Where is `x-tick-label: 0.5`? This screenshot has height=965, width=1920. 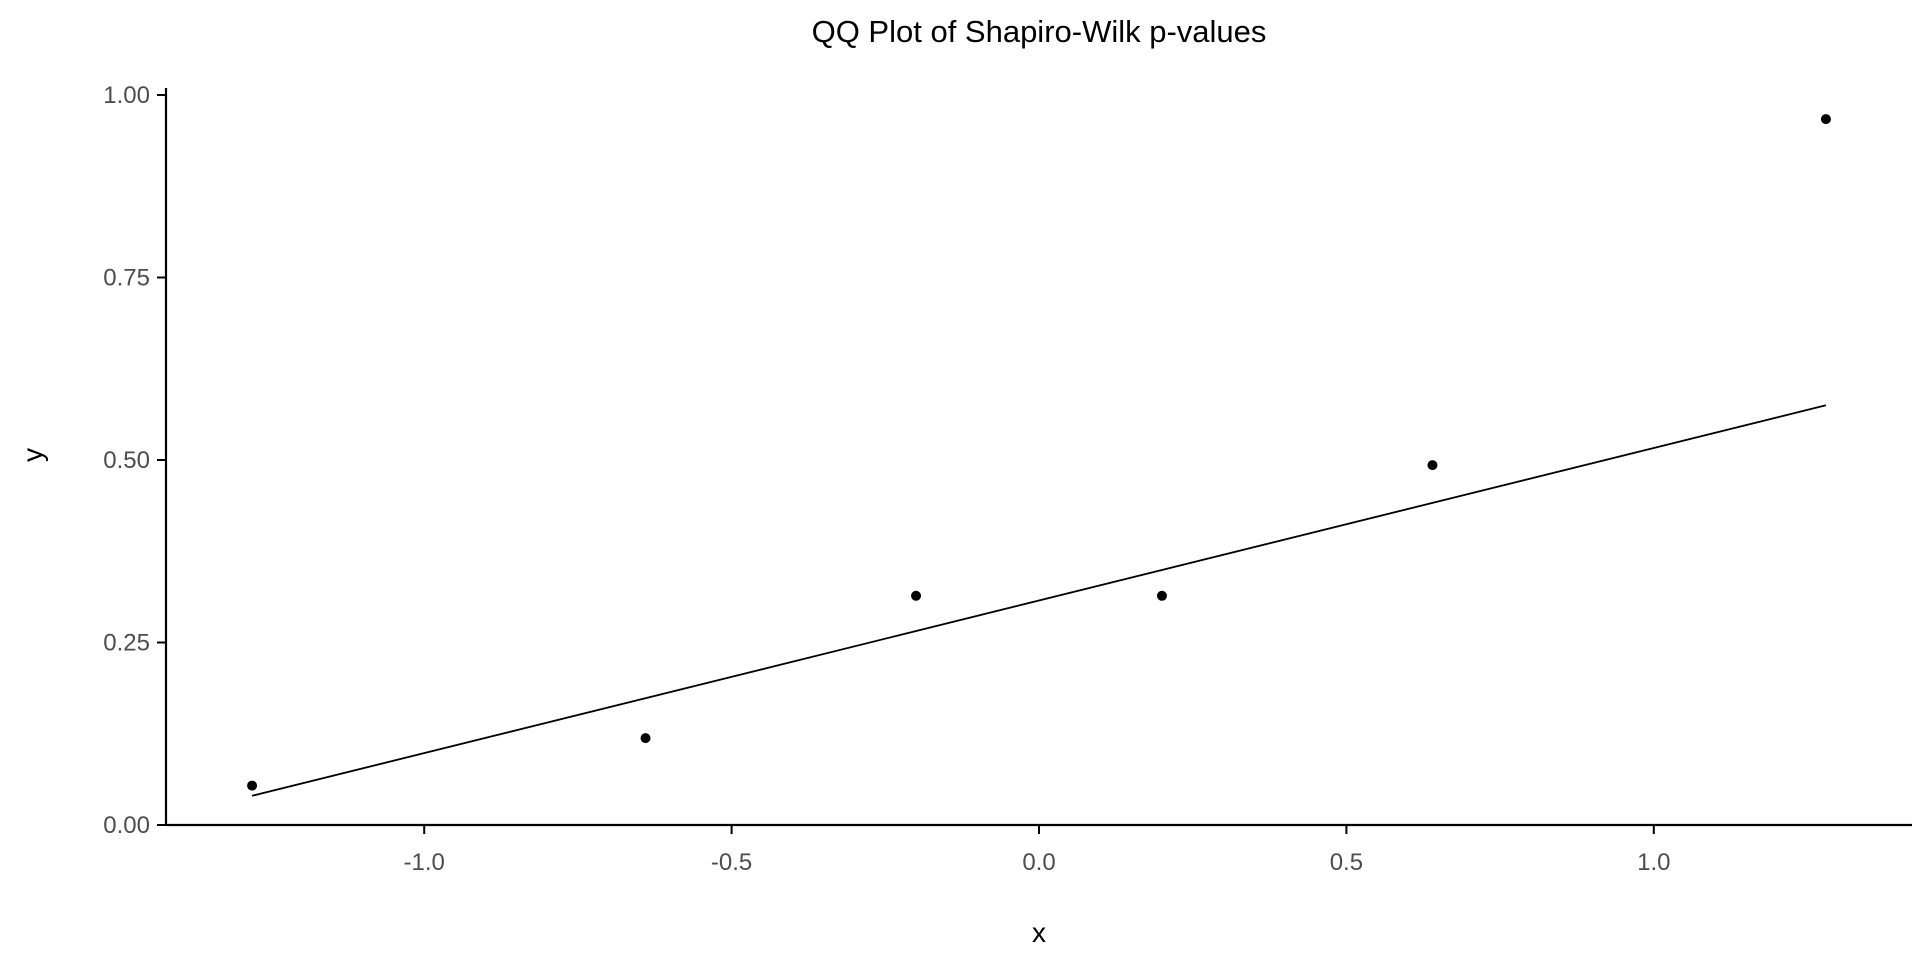 x-tick-label: 0.5 is located at coordinates (1346, 862).